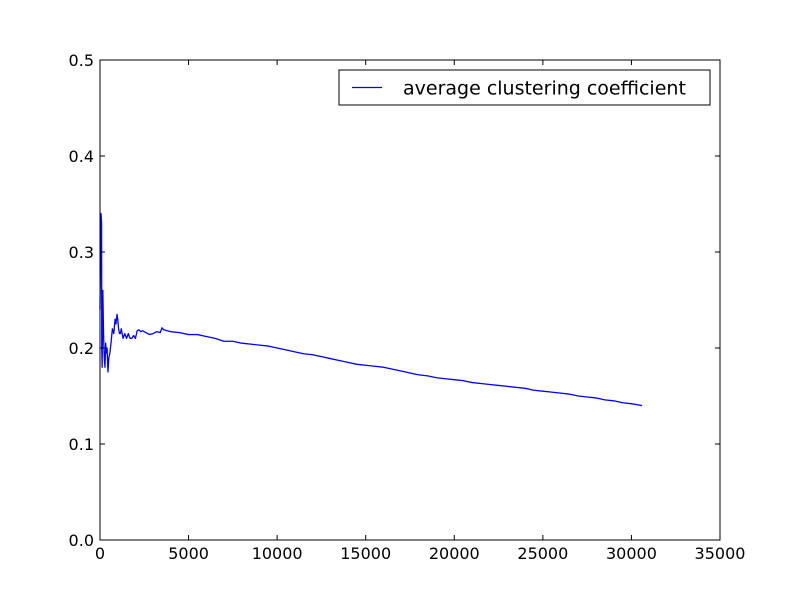 The height and width of the screenshot is (600, 800). I want to click on x-tick-label: 0, so click(100, 553).